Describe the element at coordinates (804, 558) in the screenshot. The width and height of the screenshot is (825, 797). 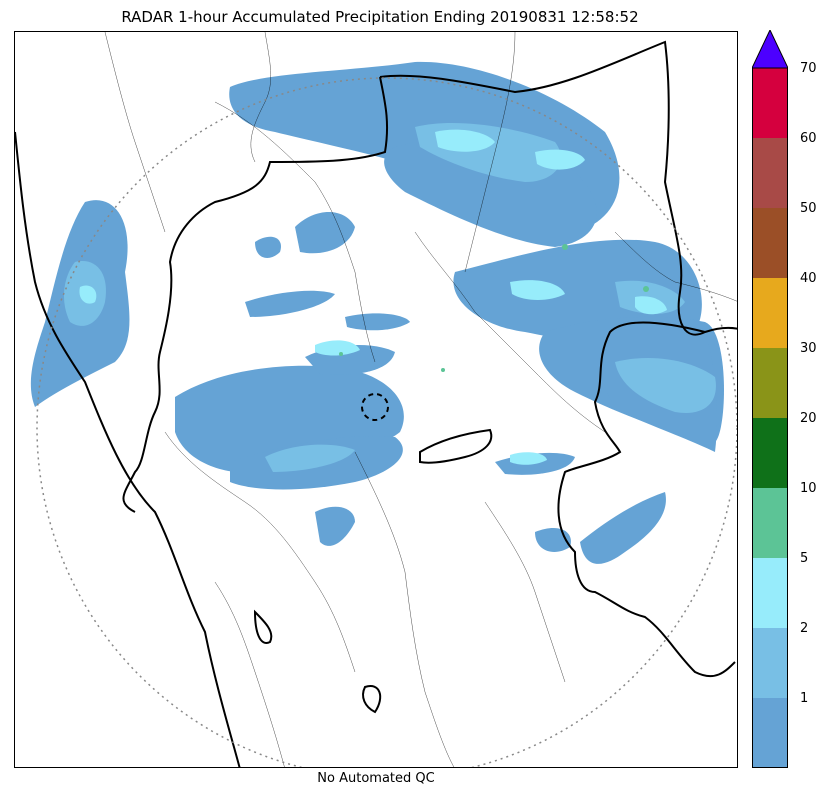
I see `colorbar-tick-label: 5` at that location.